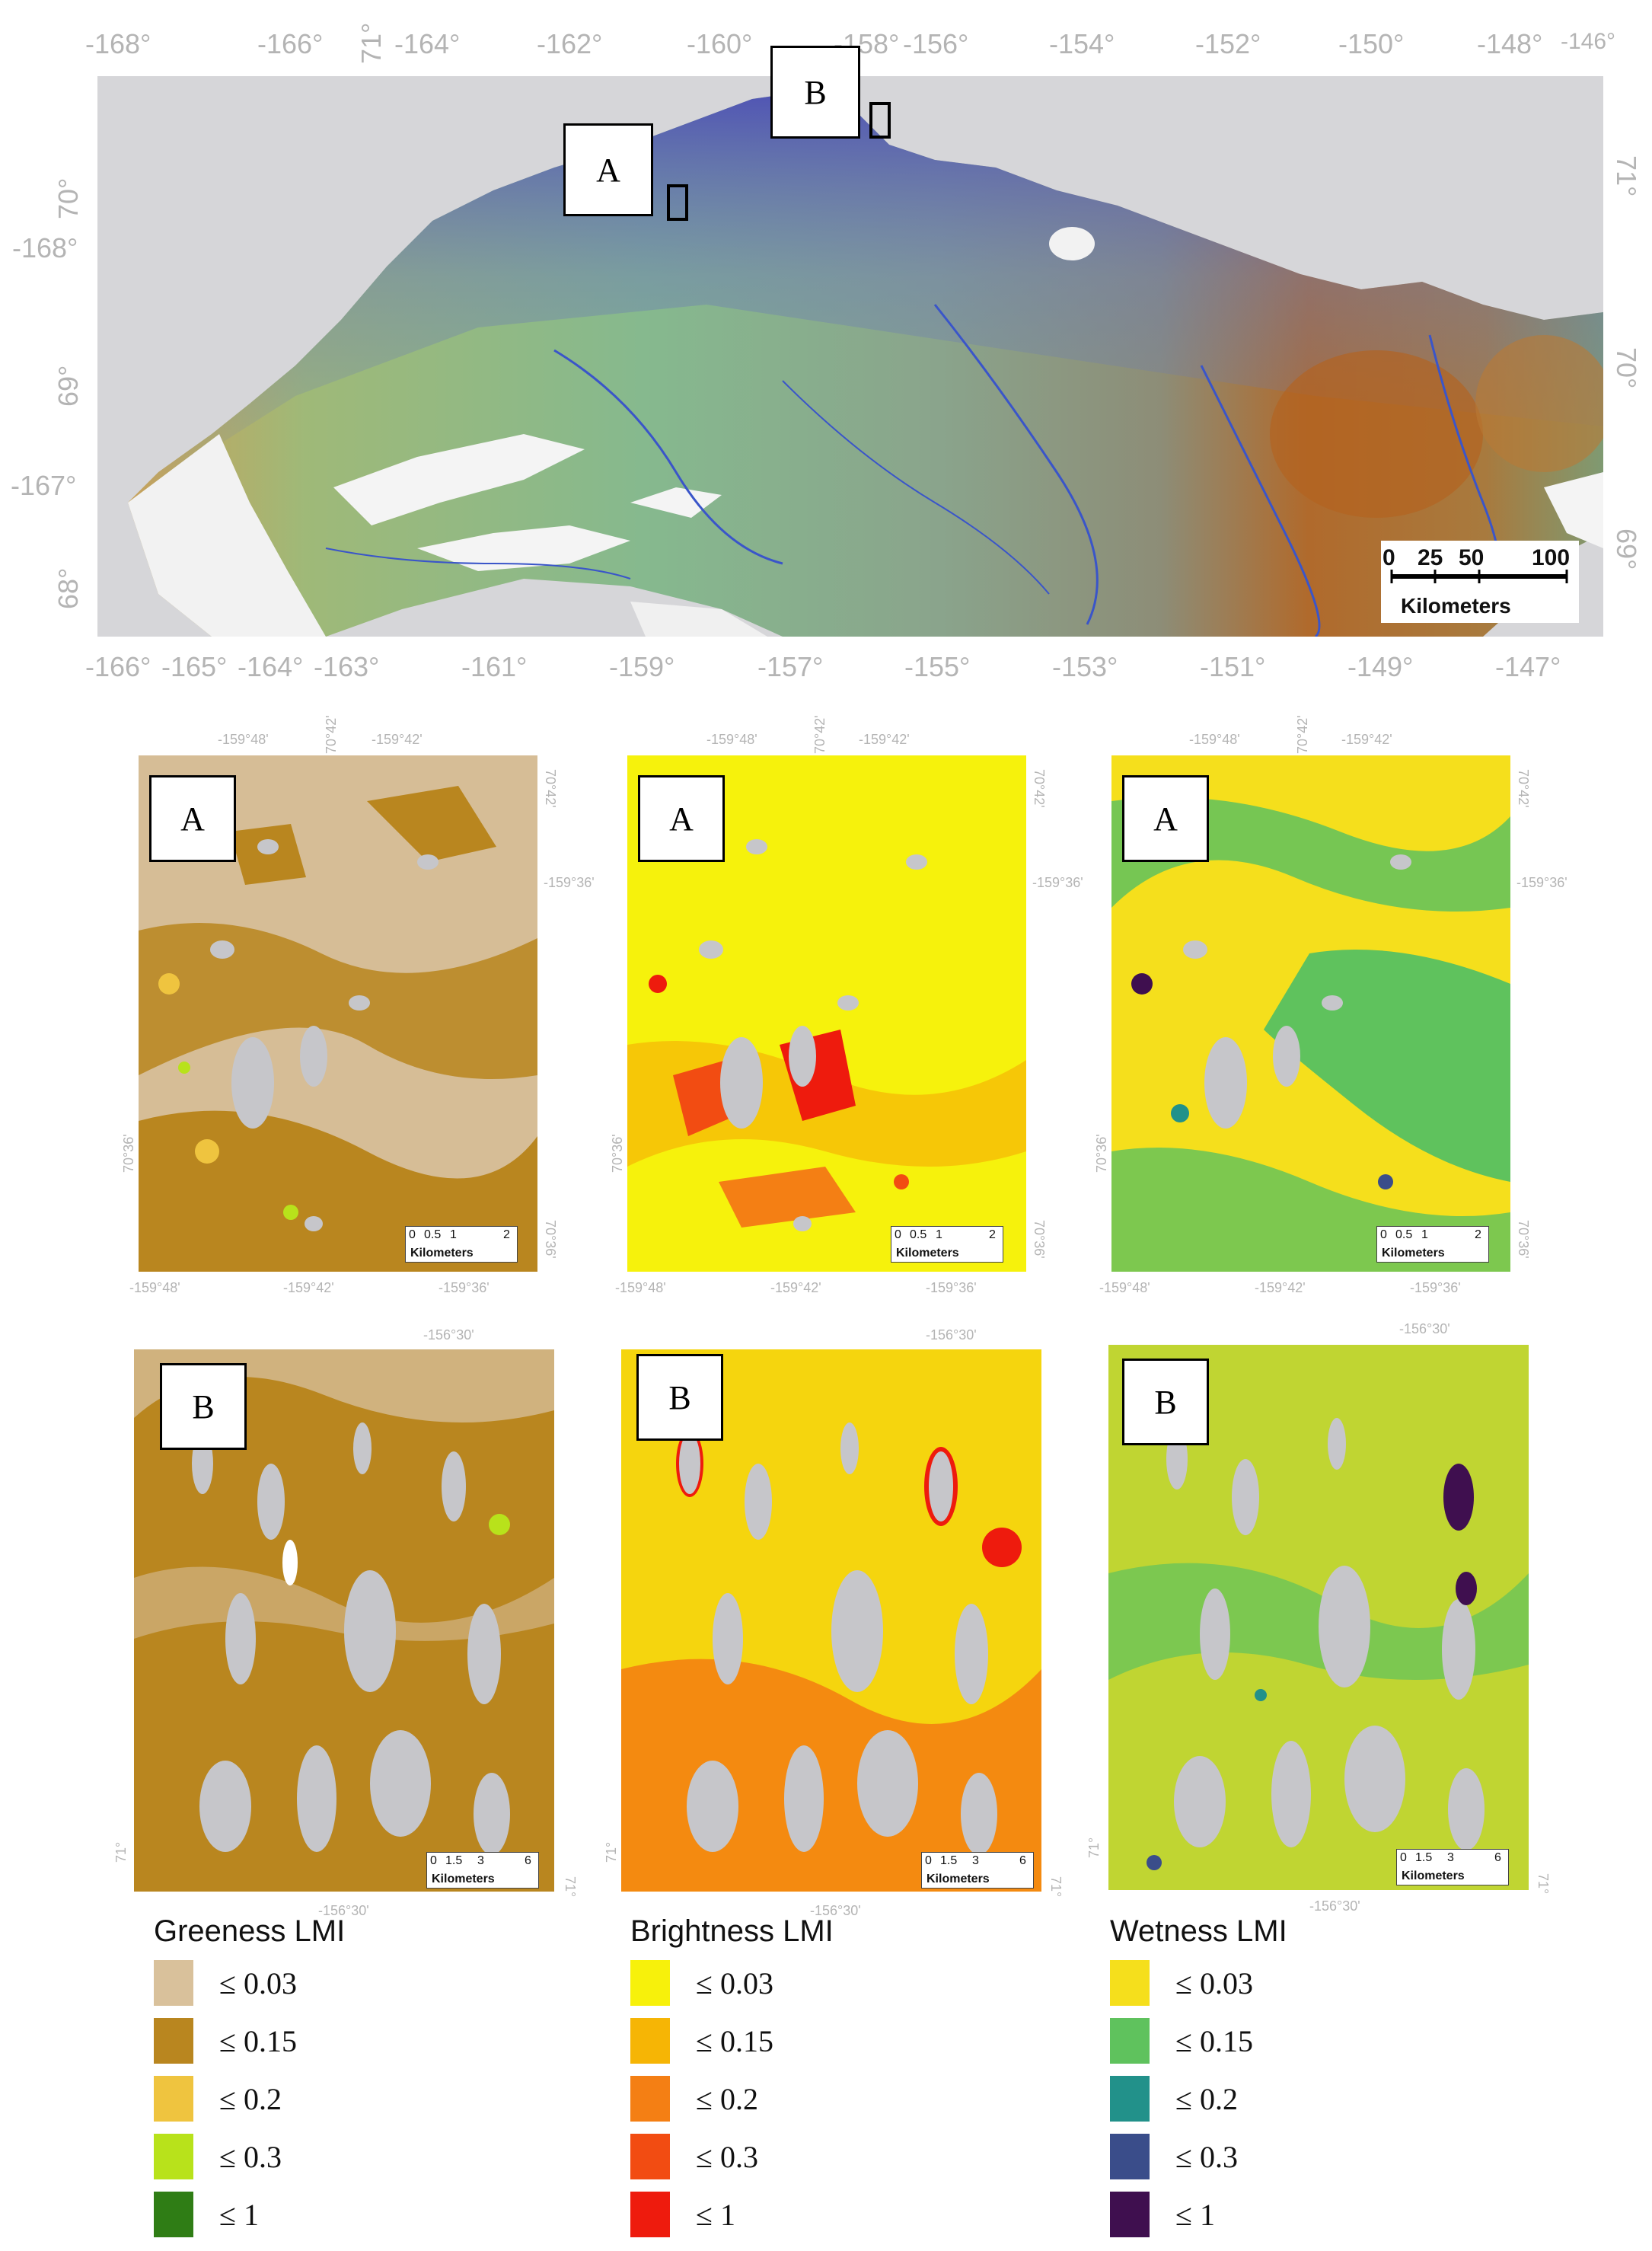 The height and width of the screenshot is (2251, 1652). What do you see at coordinates (44, 485) in the screenshot?
I see `lon-label-left: -167°` at bounding box center [44, 485].